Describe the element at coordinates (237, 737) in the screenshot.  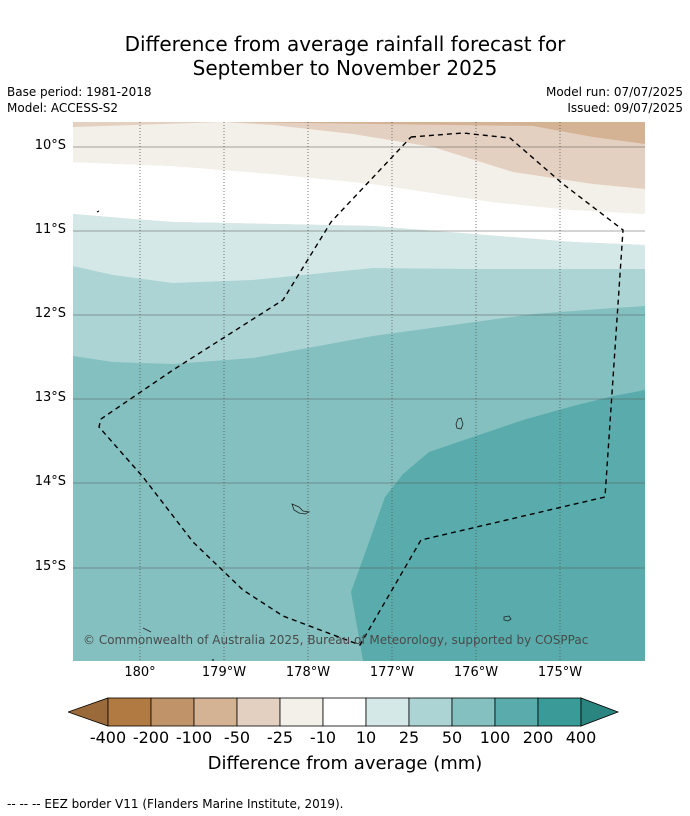
I see `cb-tick-label: -50` at that location.